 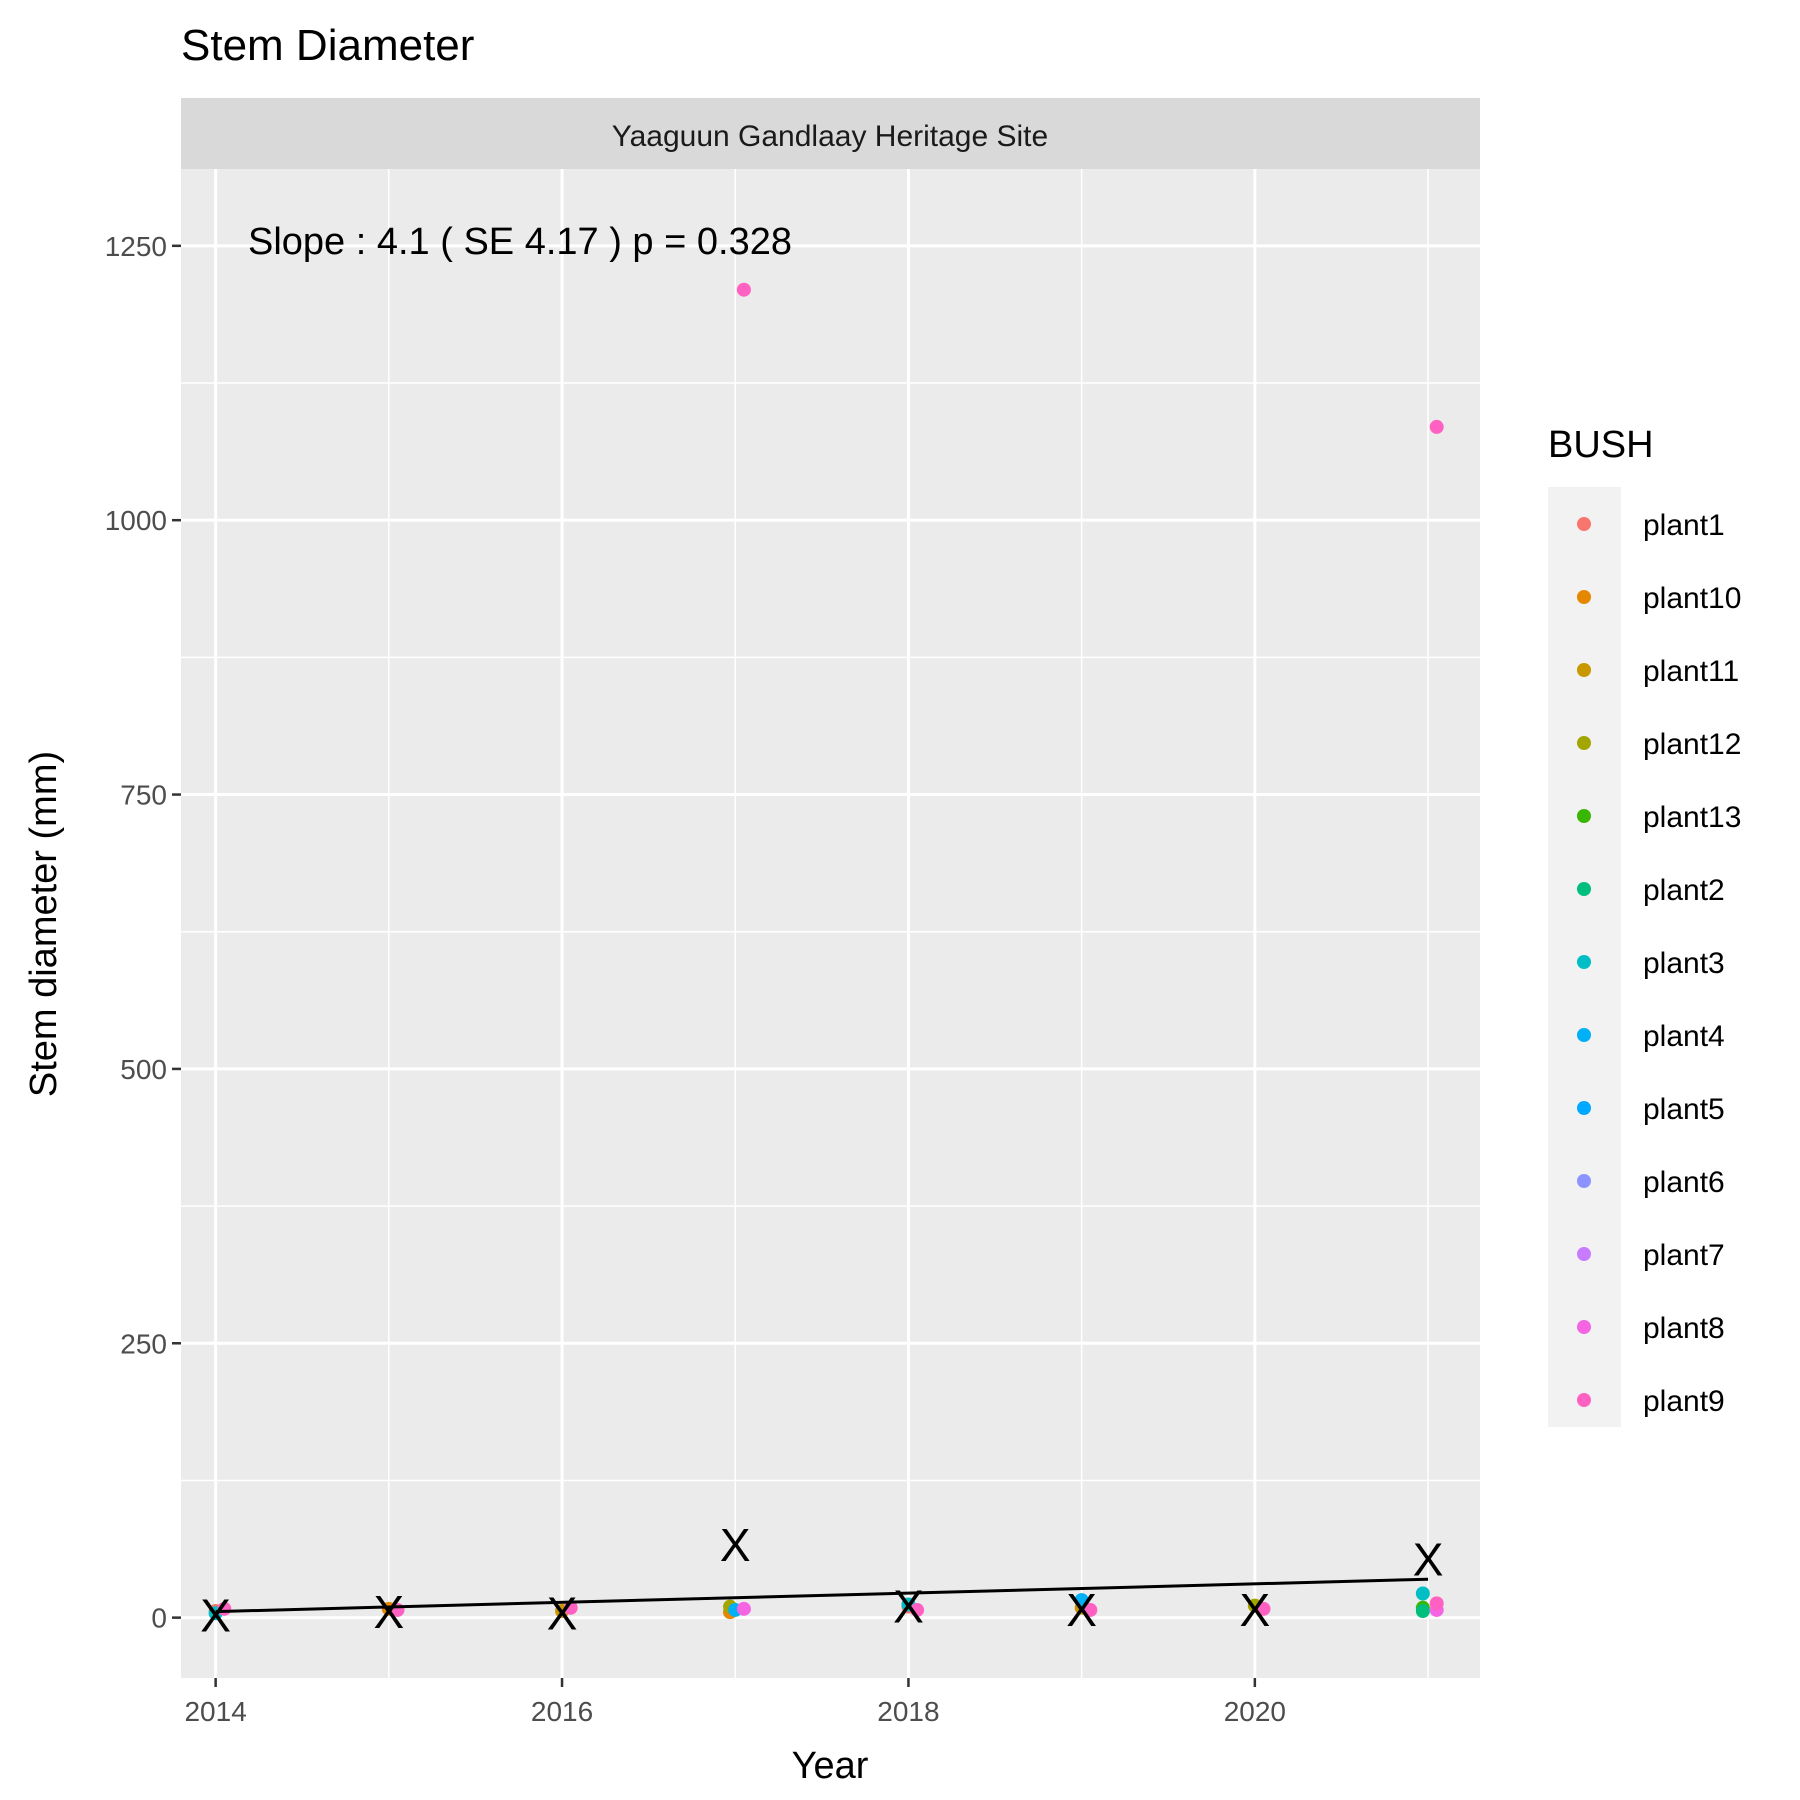 What do you see at coordinates (1692, 744) in the screenshot?
I see `legend-label-plant12: plant12` at bounding box center [1692, 744].